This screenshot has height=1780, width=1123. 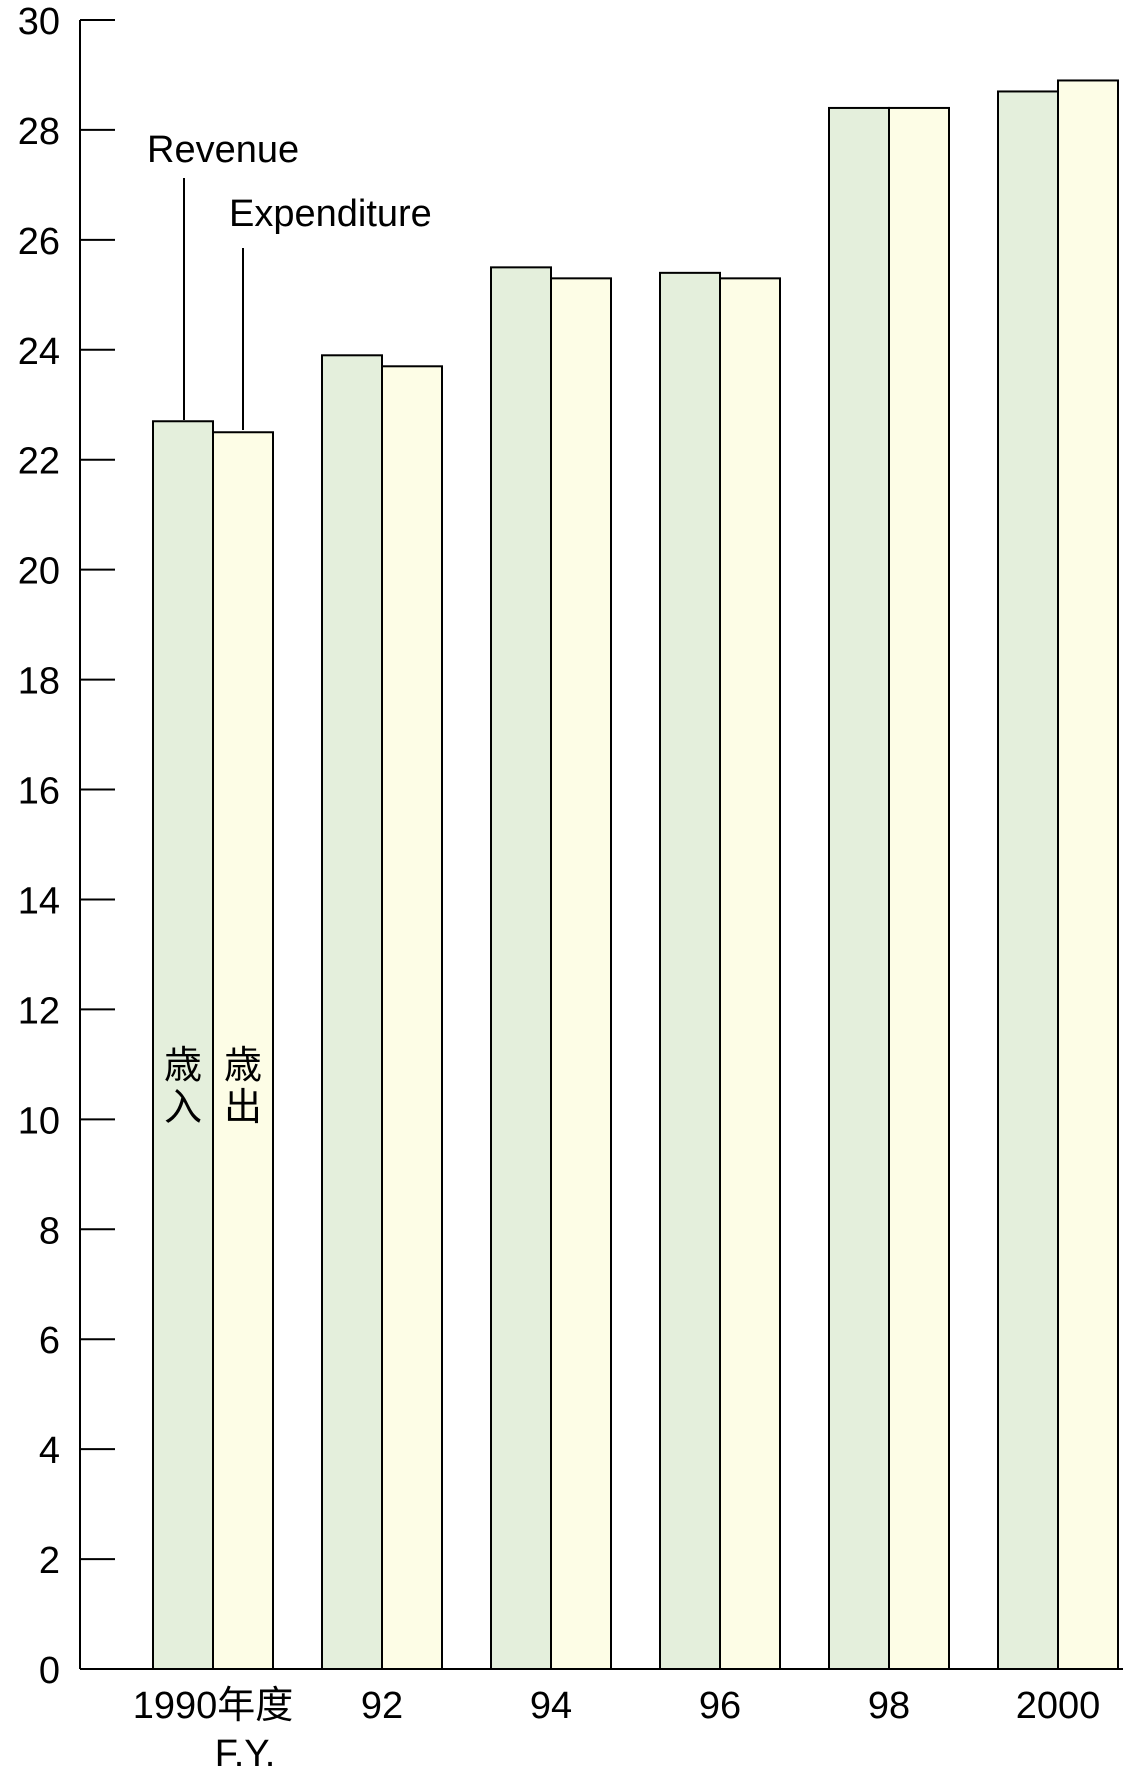 What do you see at coordinates (39, 901) in the screenshot?
I see `y-tick-label: 14` at bounding box center [39, 901].